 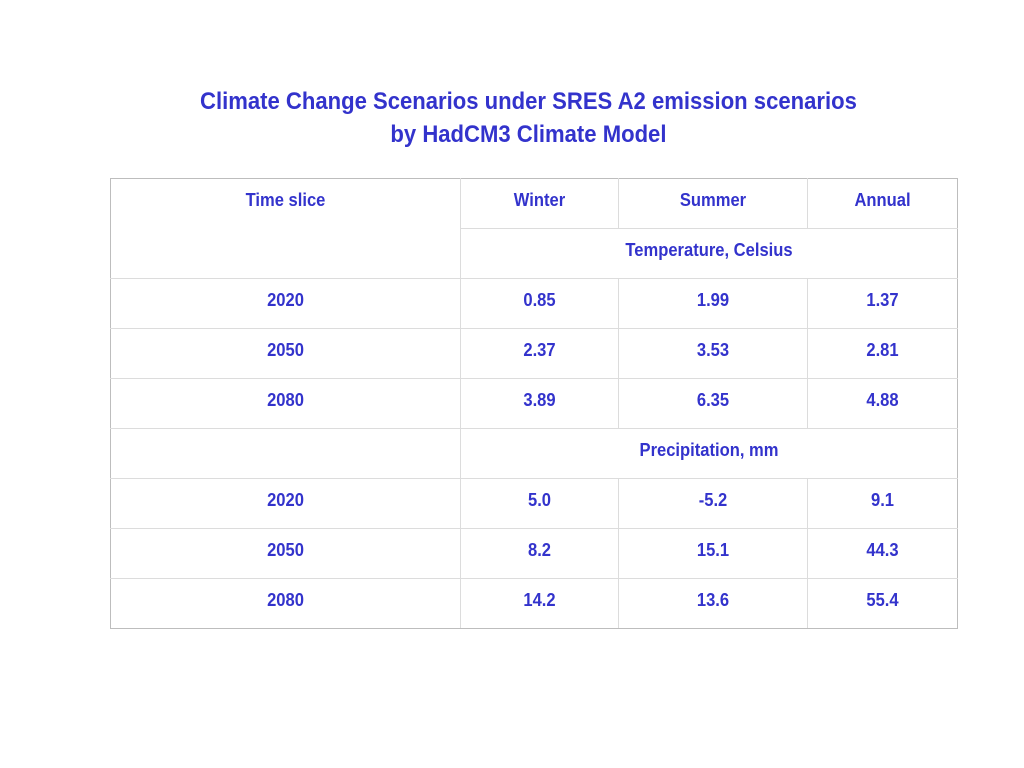 What do you see at coordinates (713, 503) in the screenshot?
I see `summer-cell: -5.2` at bounding box center [713, 503].